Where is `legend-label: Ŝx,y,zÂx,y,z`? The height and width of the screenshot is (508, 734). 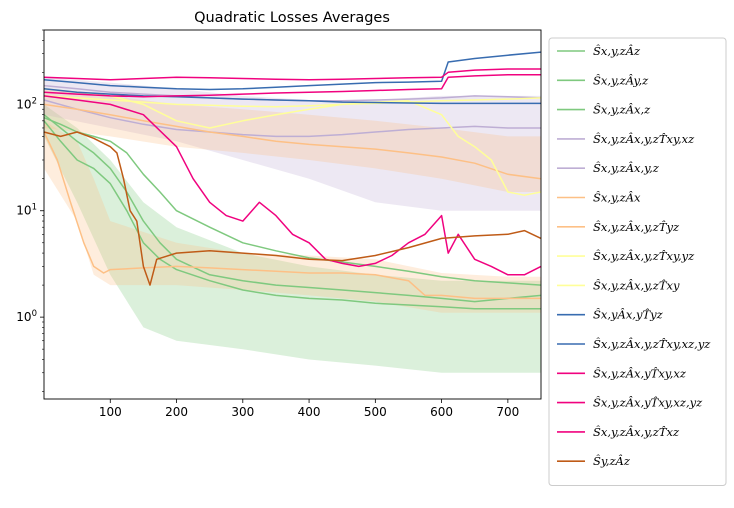 legend-label: Ŝx,y,zÂx,y,z is located at coordinates (626, 168).